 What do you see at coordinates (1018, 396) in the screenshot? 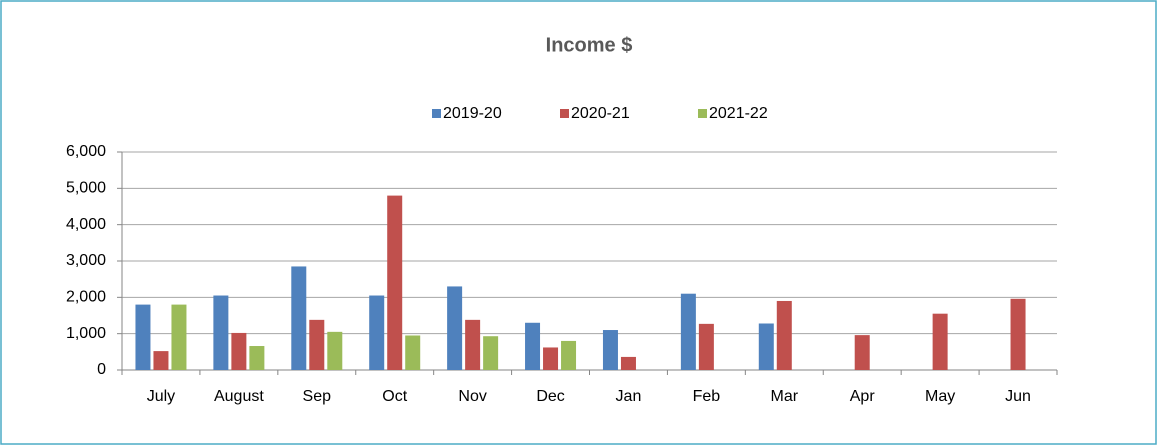
I see `x-tick-label: Jun` at bounding box center [1018, 396].